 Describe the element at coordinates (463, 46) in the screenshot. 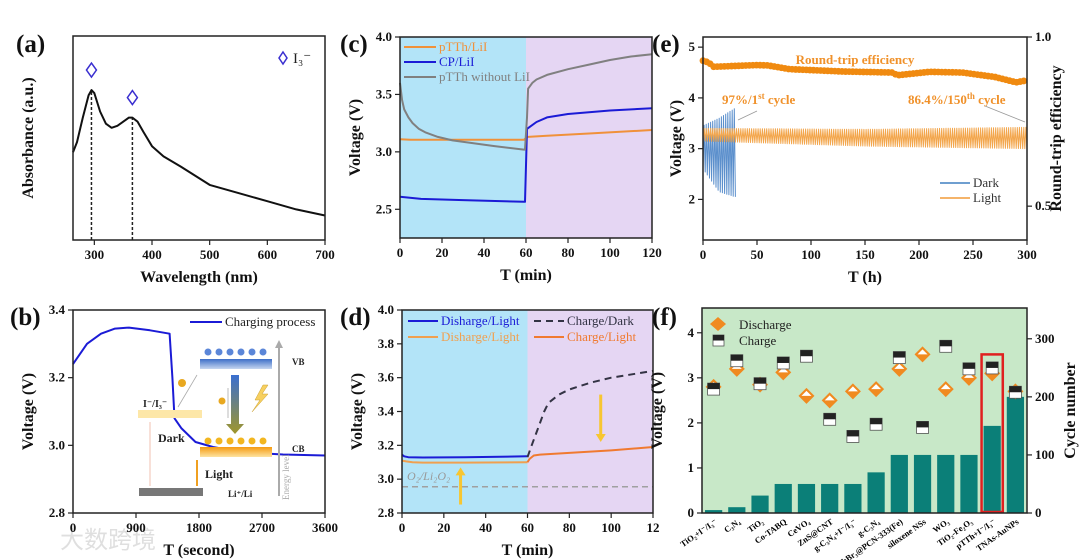

I see `legend-label: pTTh/LiI` at that location.